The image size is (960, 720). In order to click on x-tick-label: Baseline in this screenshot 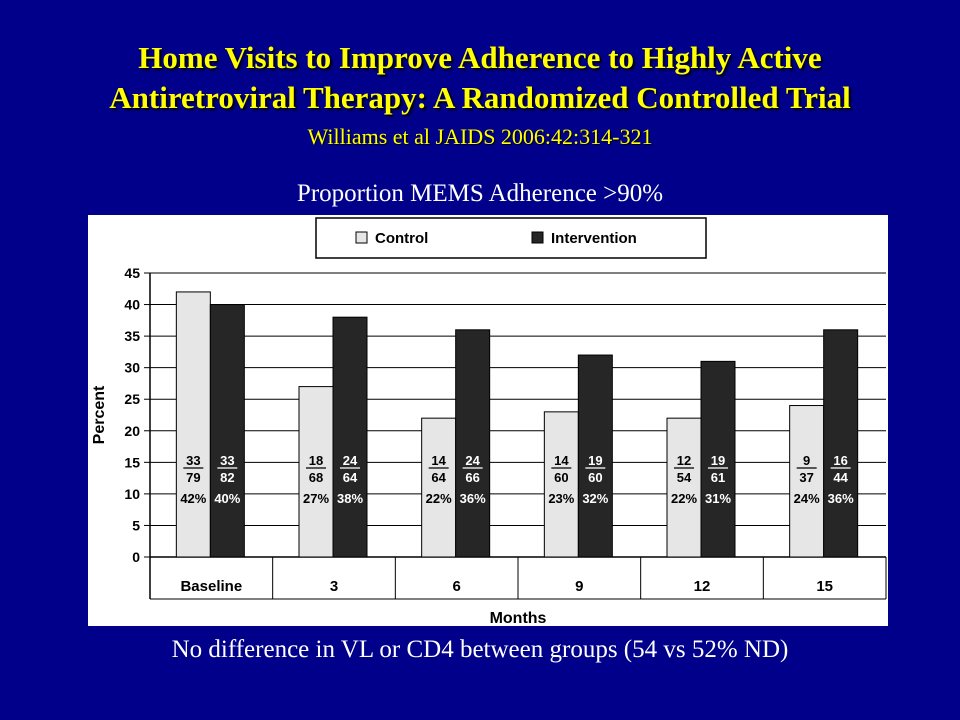, I will do `click(211, 586)`.